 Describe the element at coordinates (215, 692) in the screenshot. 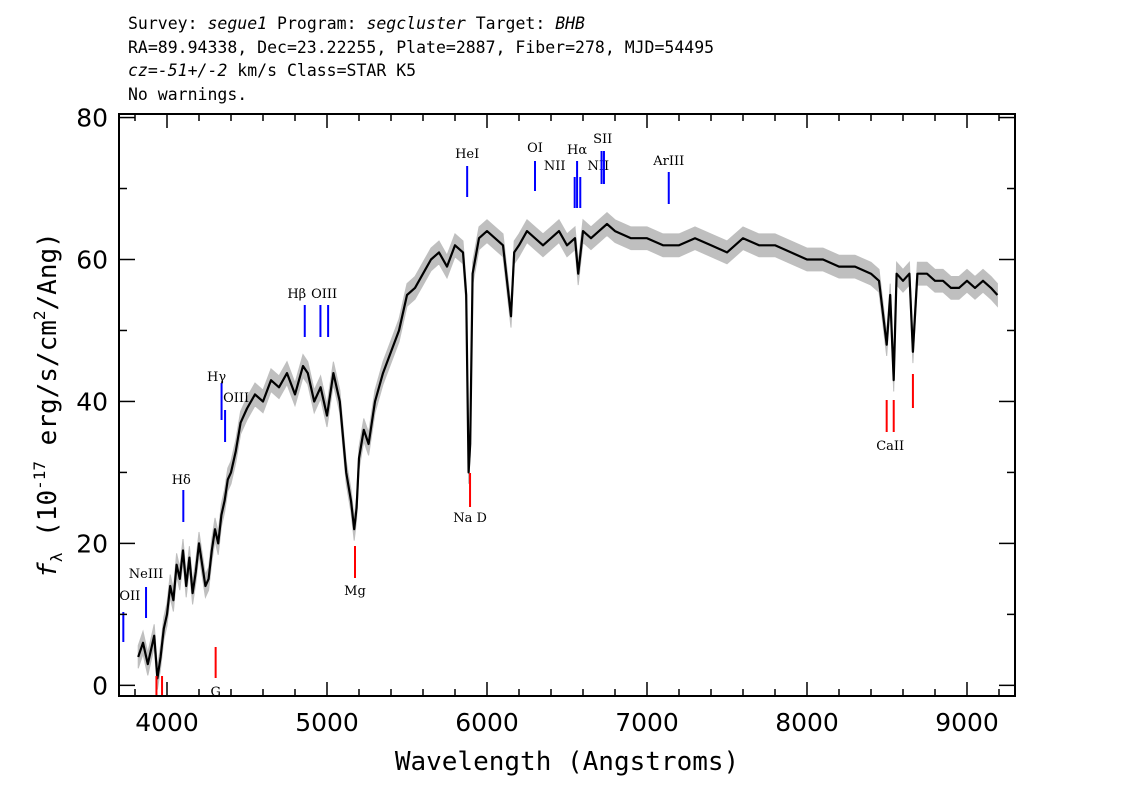

I see `absorption-line-label: G` at that location.